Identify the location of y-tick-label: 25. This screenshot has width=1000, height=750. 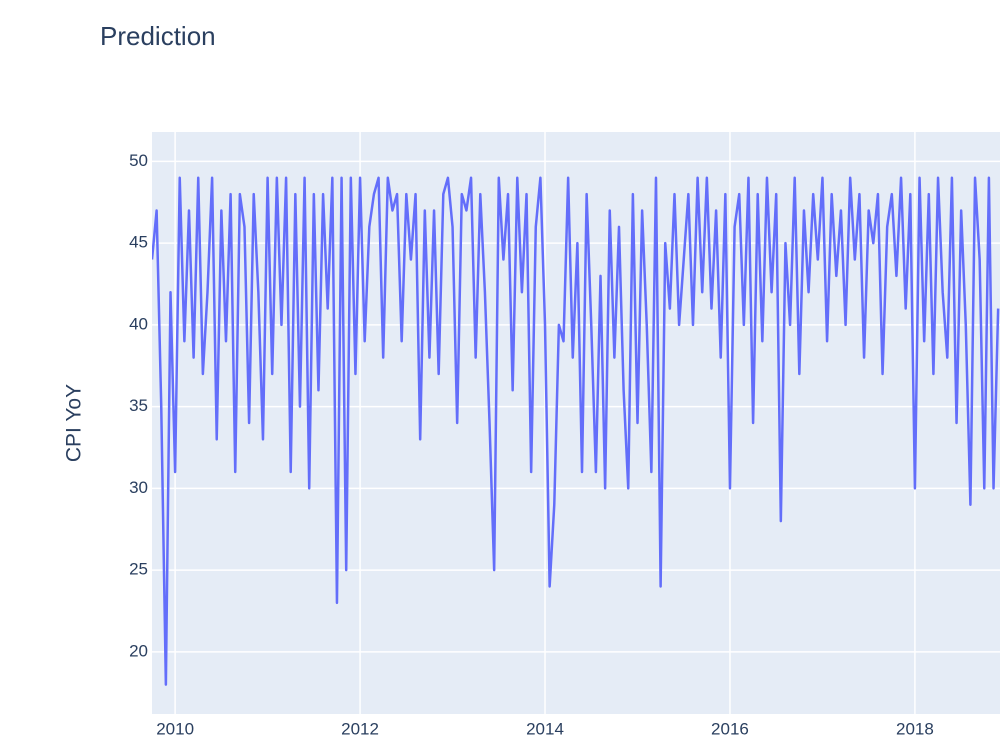
(138, 569).